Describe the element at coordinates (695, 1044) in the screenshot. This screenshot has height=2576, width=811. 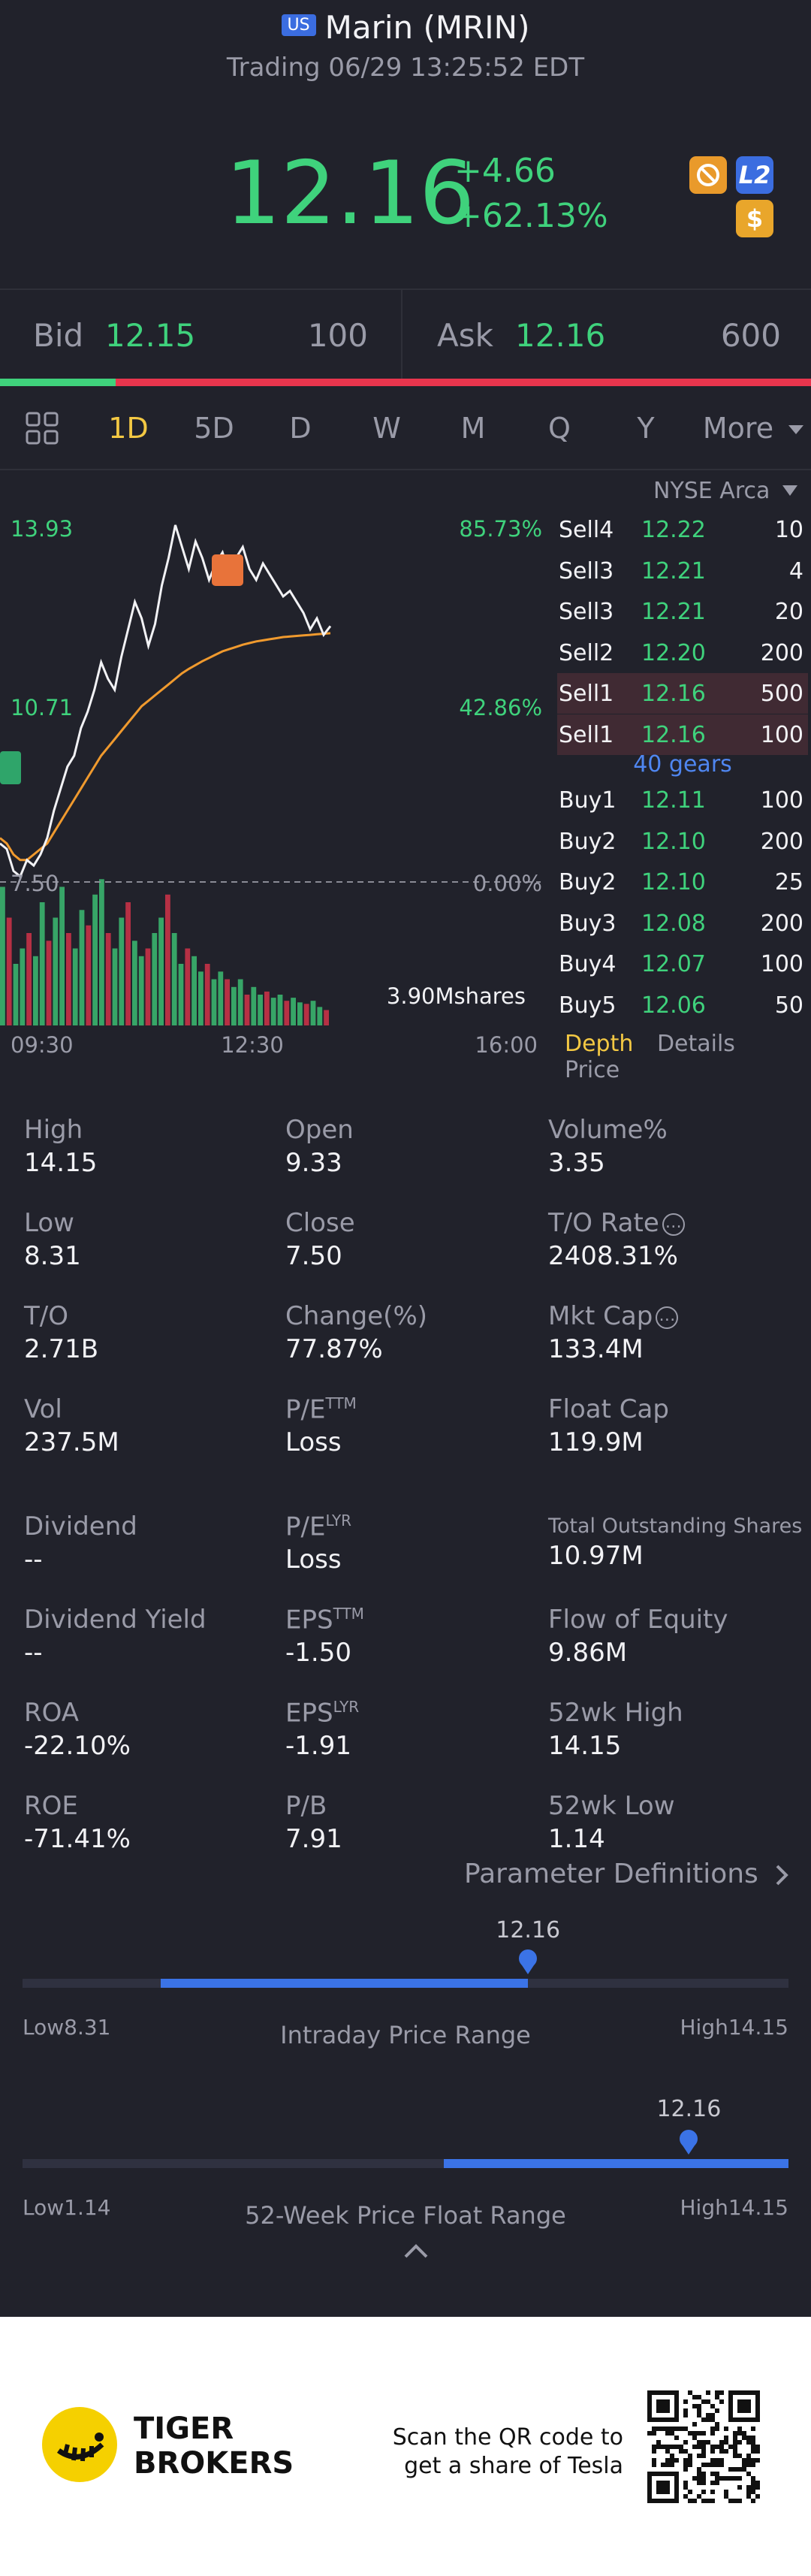
I see `tab-details: Details` at that location.